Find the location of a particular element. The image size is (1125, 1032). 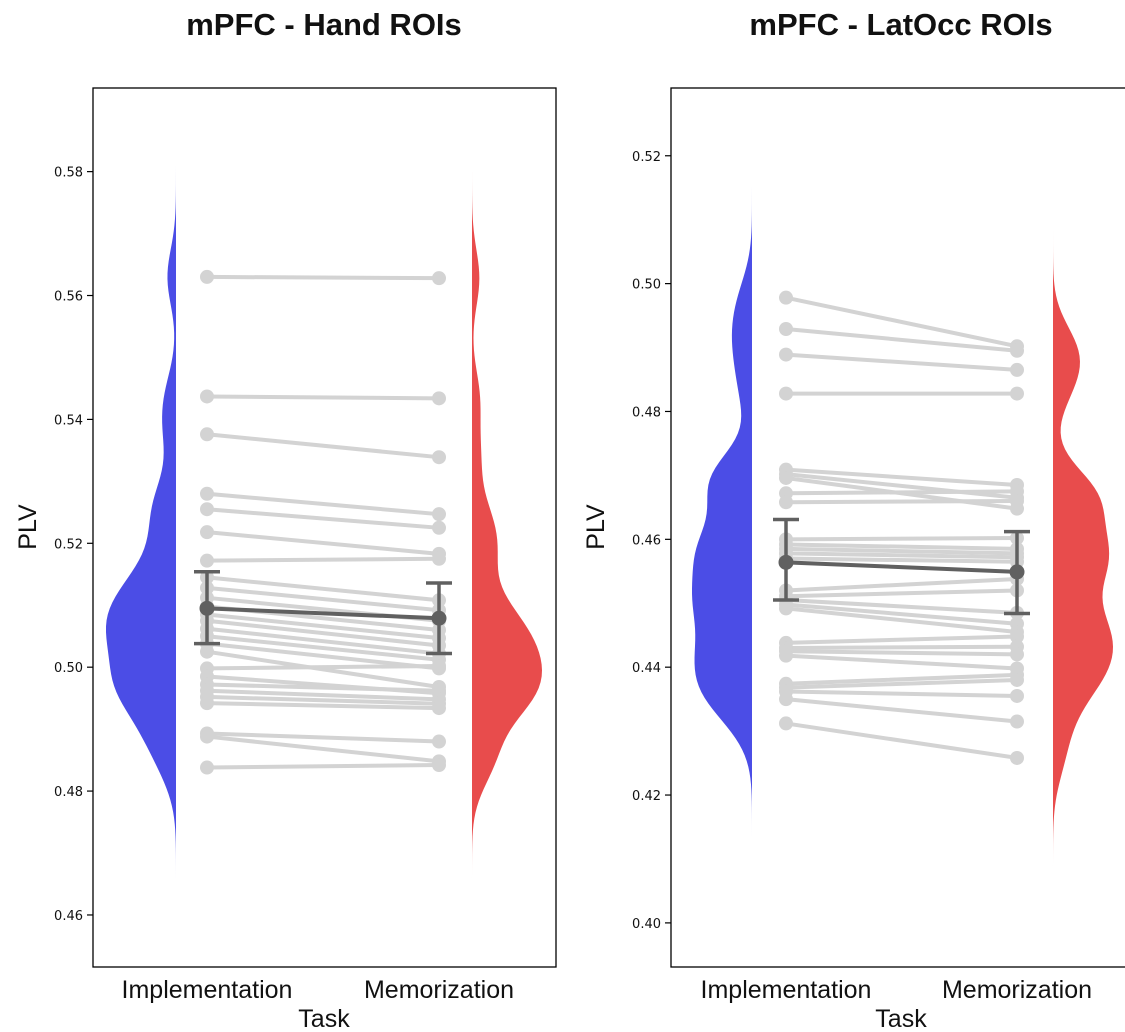

y-tick-label: 0.56 is located at coordinates (68, 297).